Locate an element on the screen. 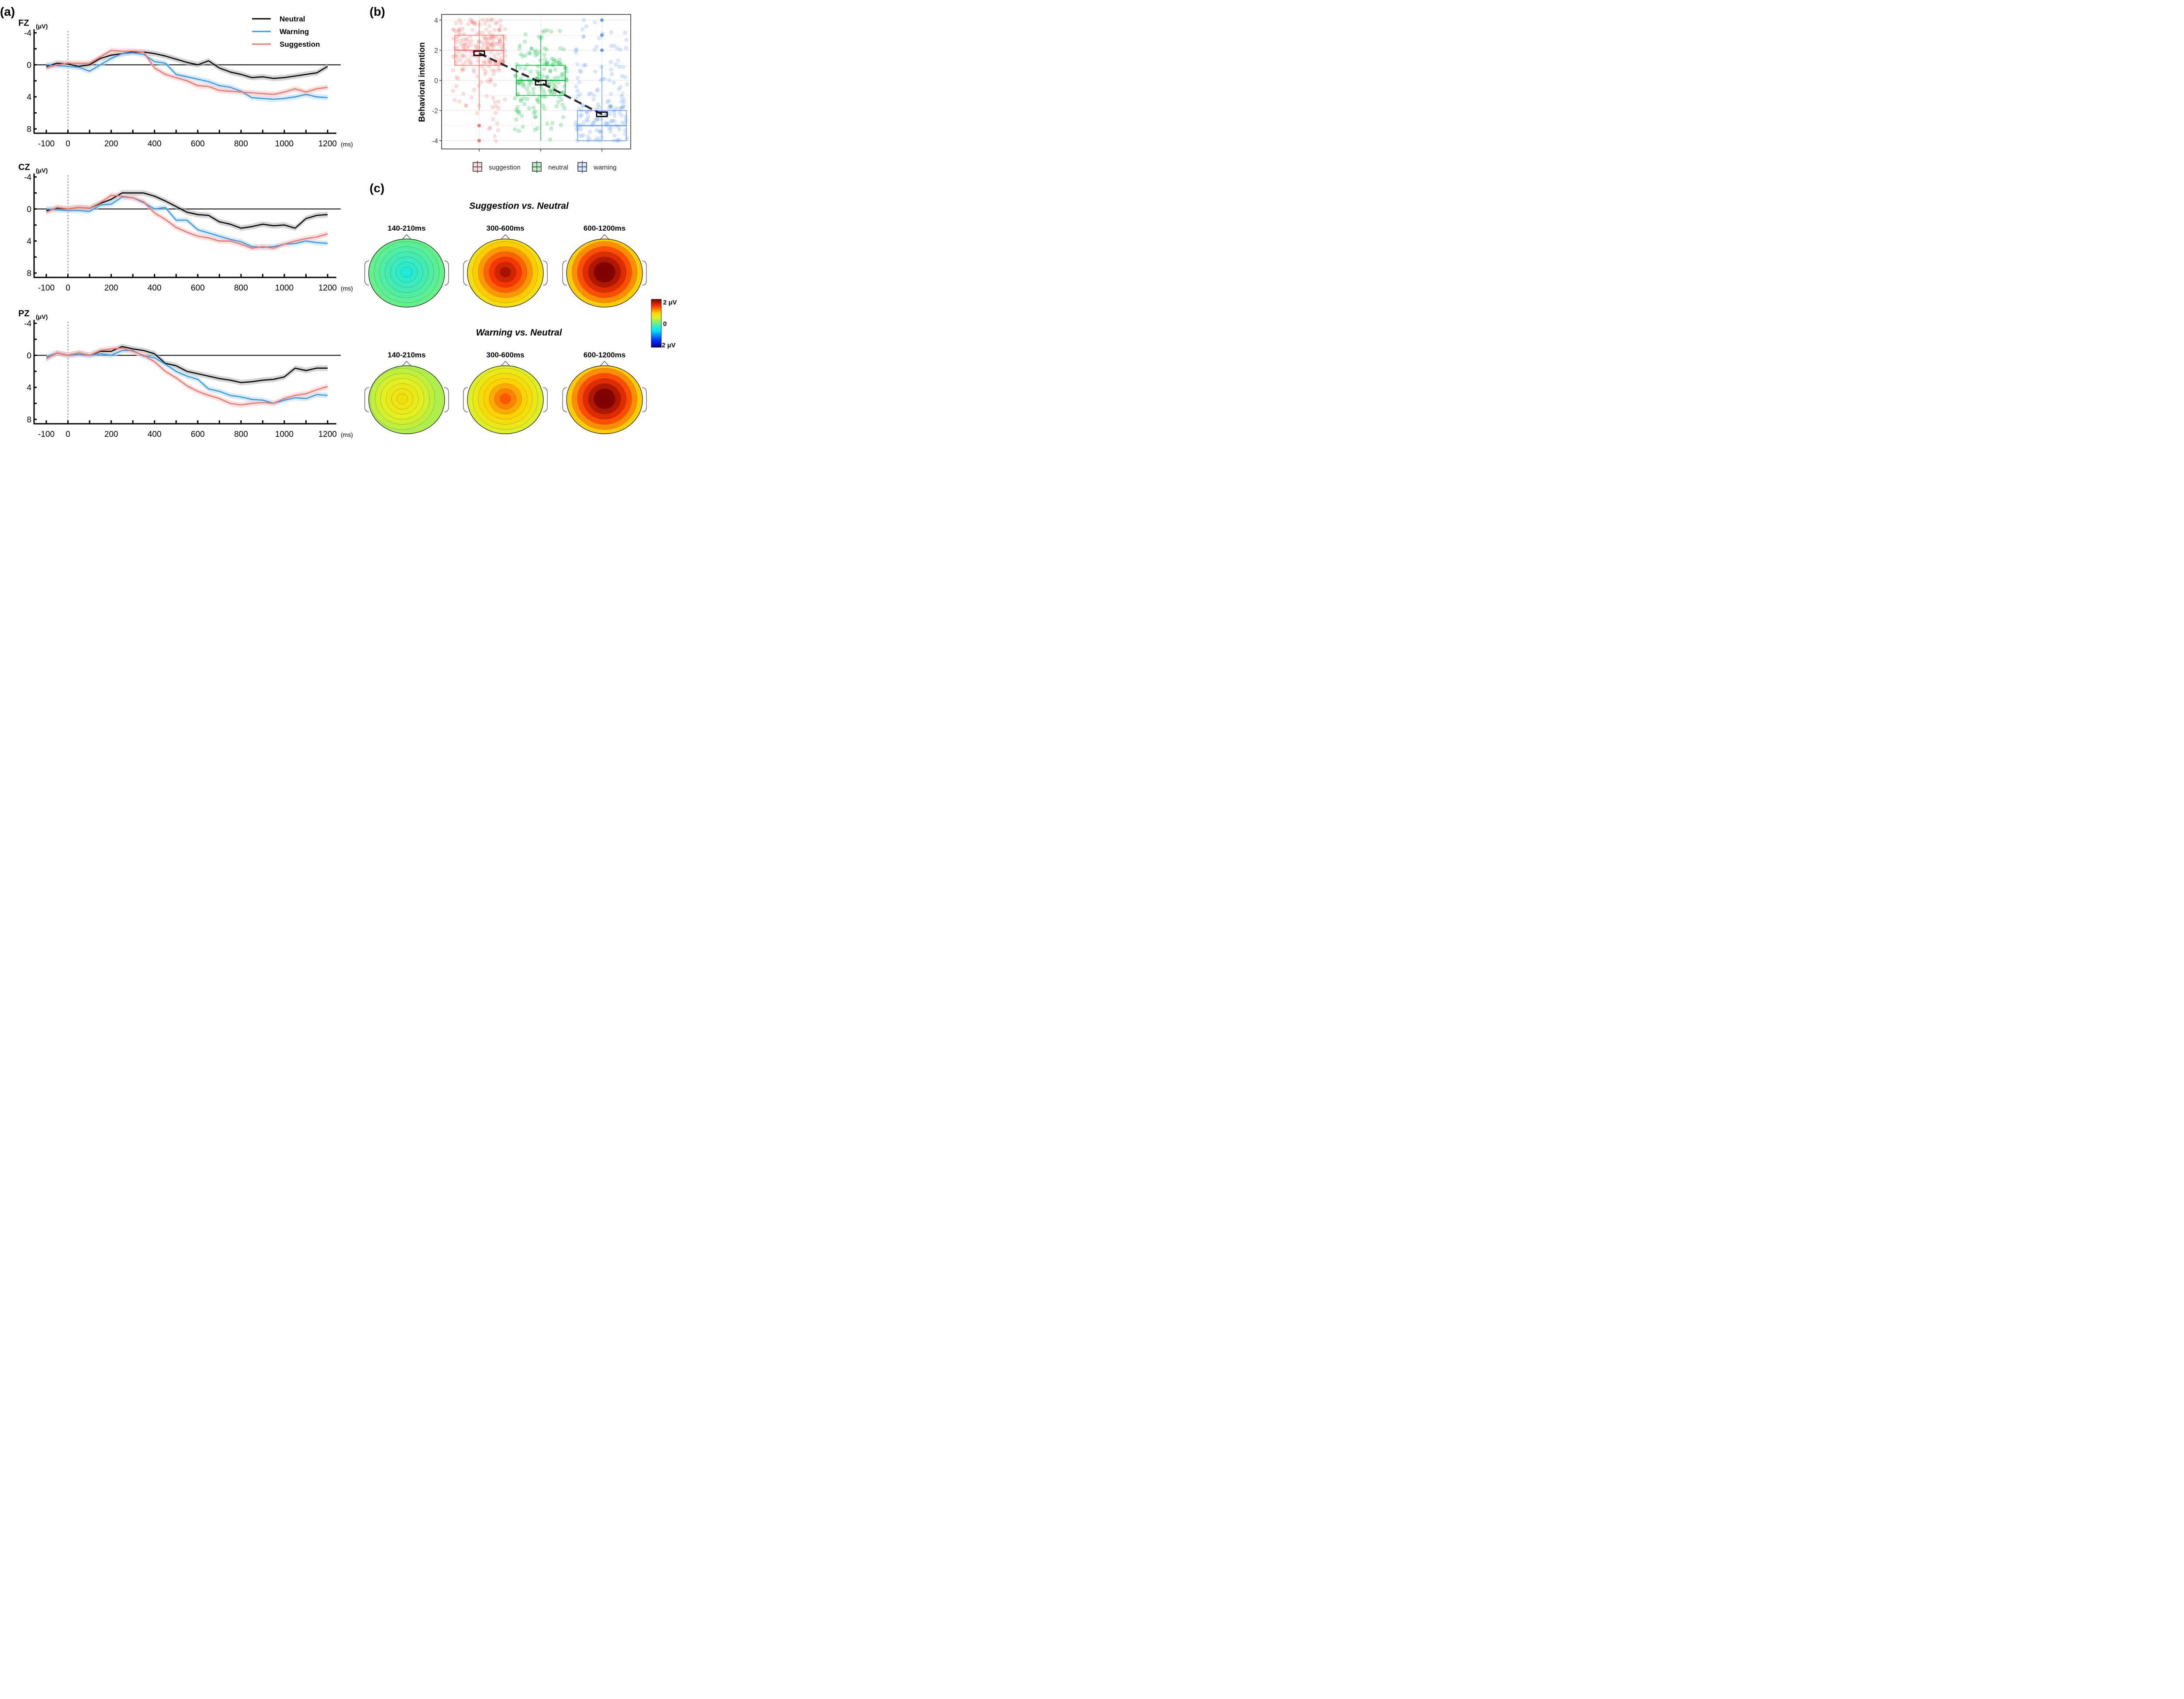 This screenshot has height=1699, width=2184. x-tick-label: 800 is located at coordinates (241, 144).